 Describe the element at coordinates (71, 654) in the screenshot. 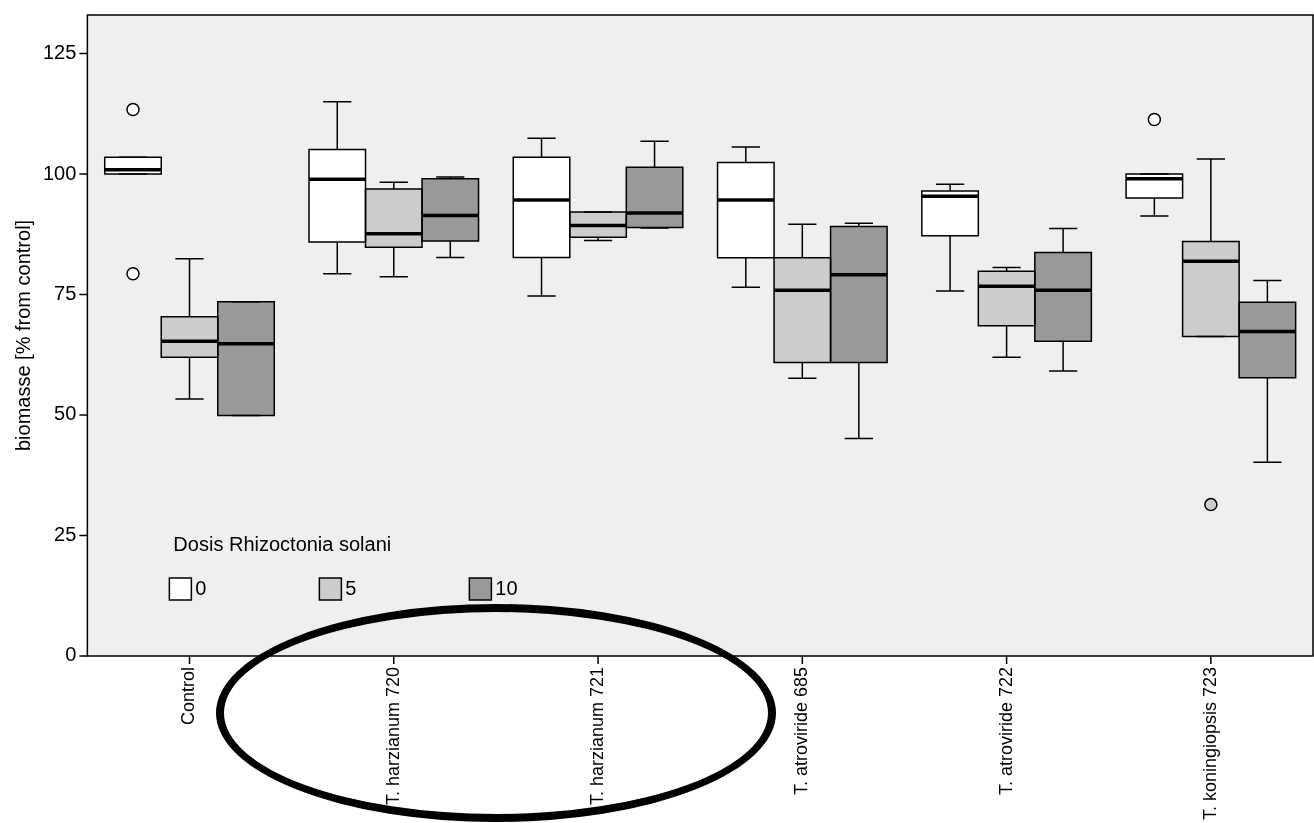

I see `y-tick-label: 0` at that location.